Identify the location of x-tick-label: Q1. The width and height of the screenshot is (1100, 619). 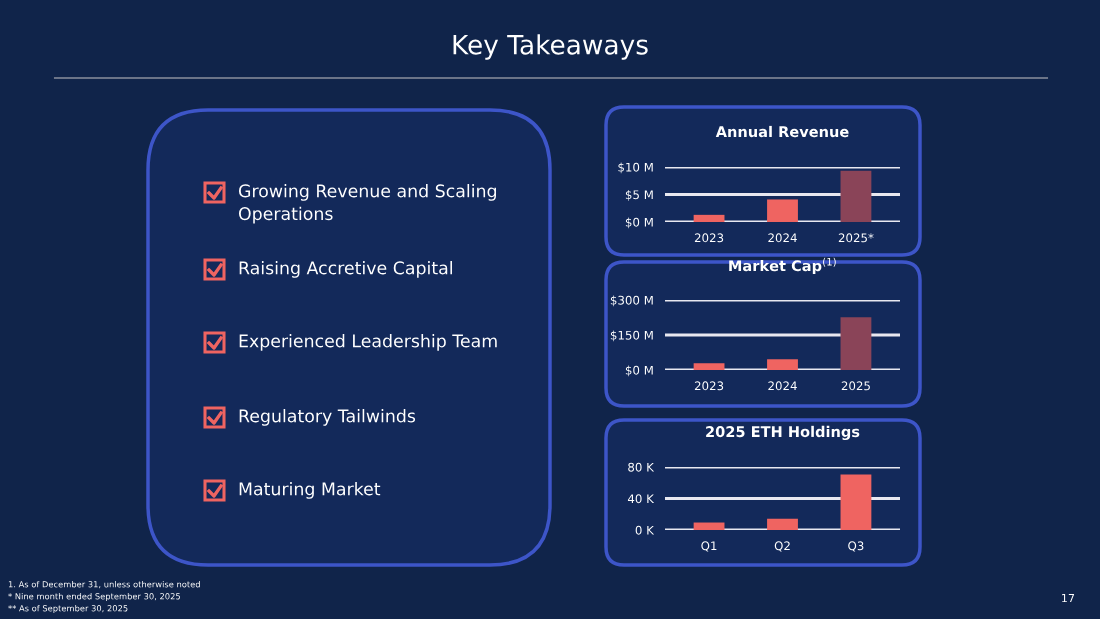
(709, 546).